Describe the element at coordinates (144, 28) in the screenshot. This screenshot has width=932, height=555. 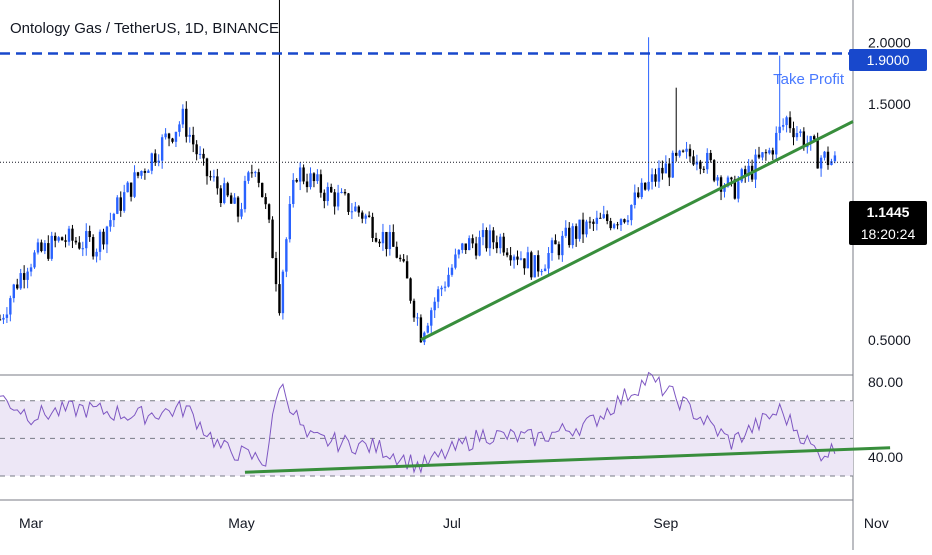
I see `chart-title: Ontology Gas / TetherUS, 1D, BINANCE` at that location.